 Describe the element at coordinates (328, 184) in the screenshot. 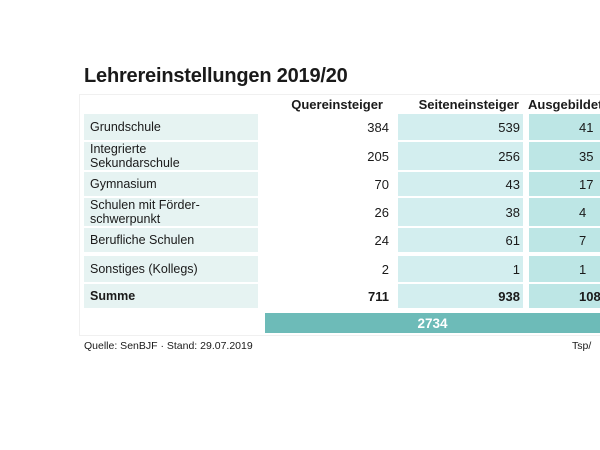

I see `table-cell: 70` at that location.